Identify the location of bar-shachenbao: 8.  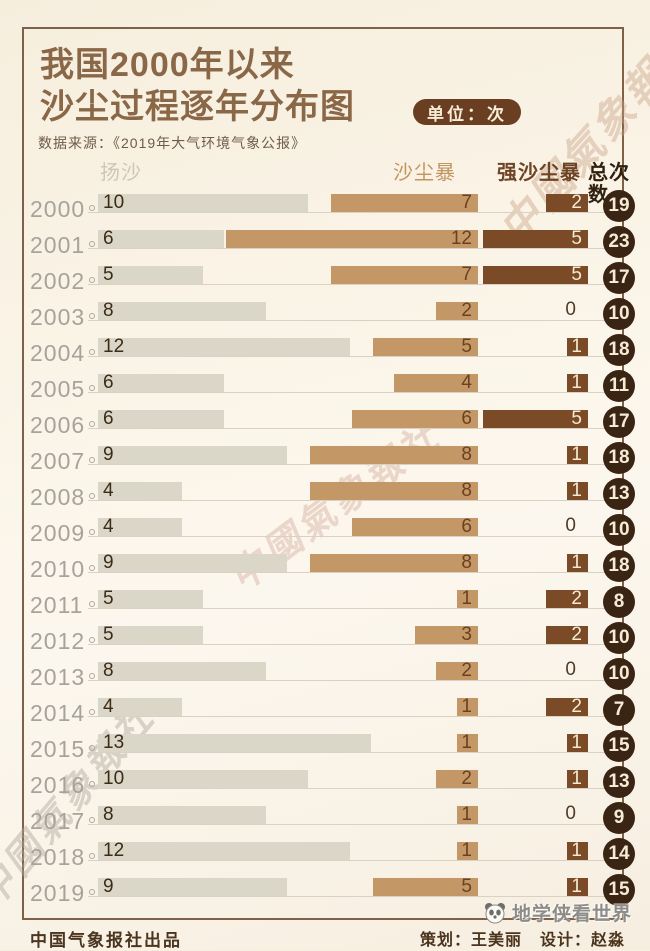
(394, 454).